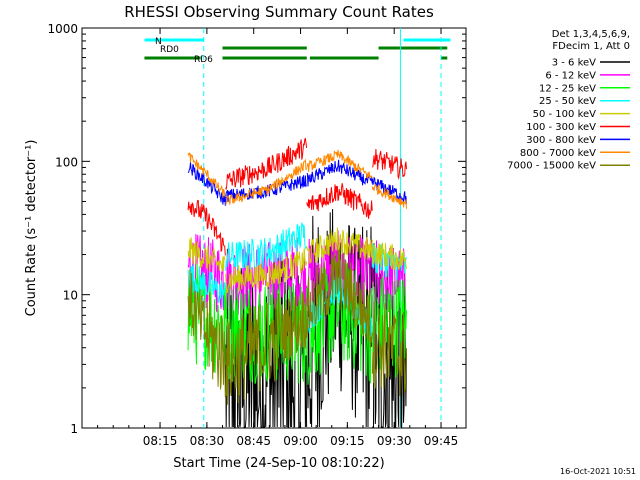  Describe the element at coordinates (394, 441) in the screenshot. I see `x-tick-label-5: 09:30` at that location.